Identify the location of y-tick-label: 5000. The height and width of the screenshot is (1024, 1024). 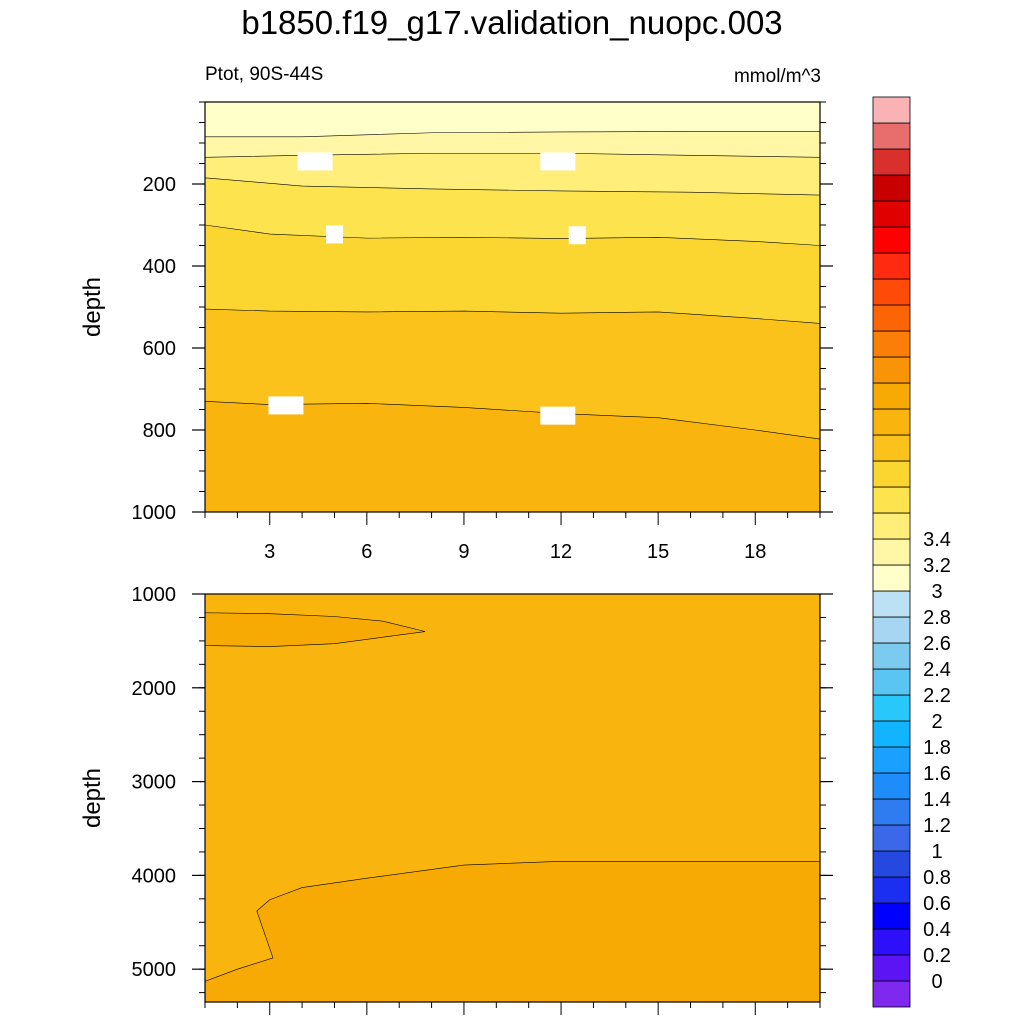
(154, 970).